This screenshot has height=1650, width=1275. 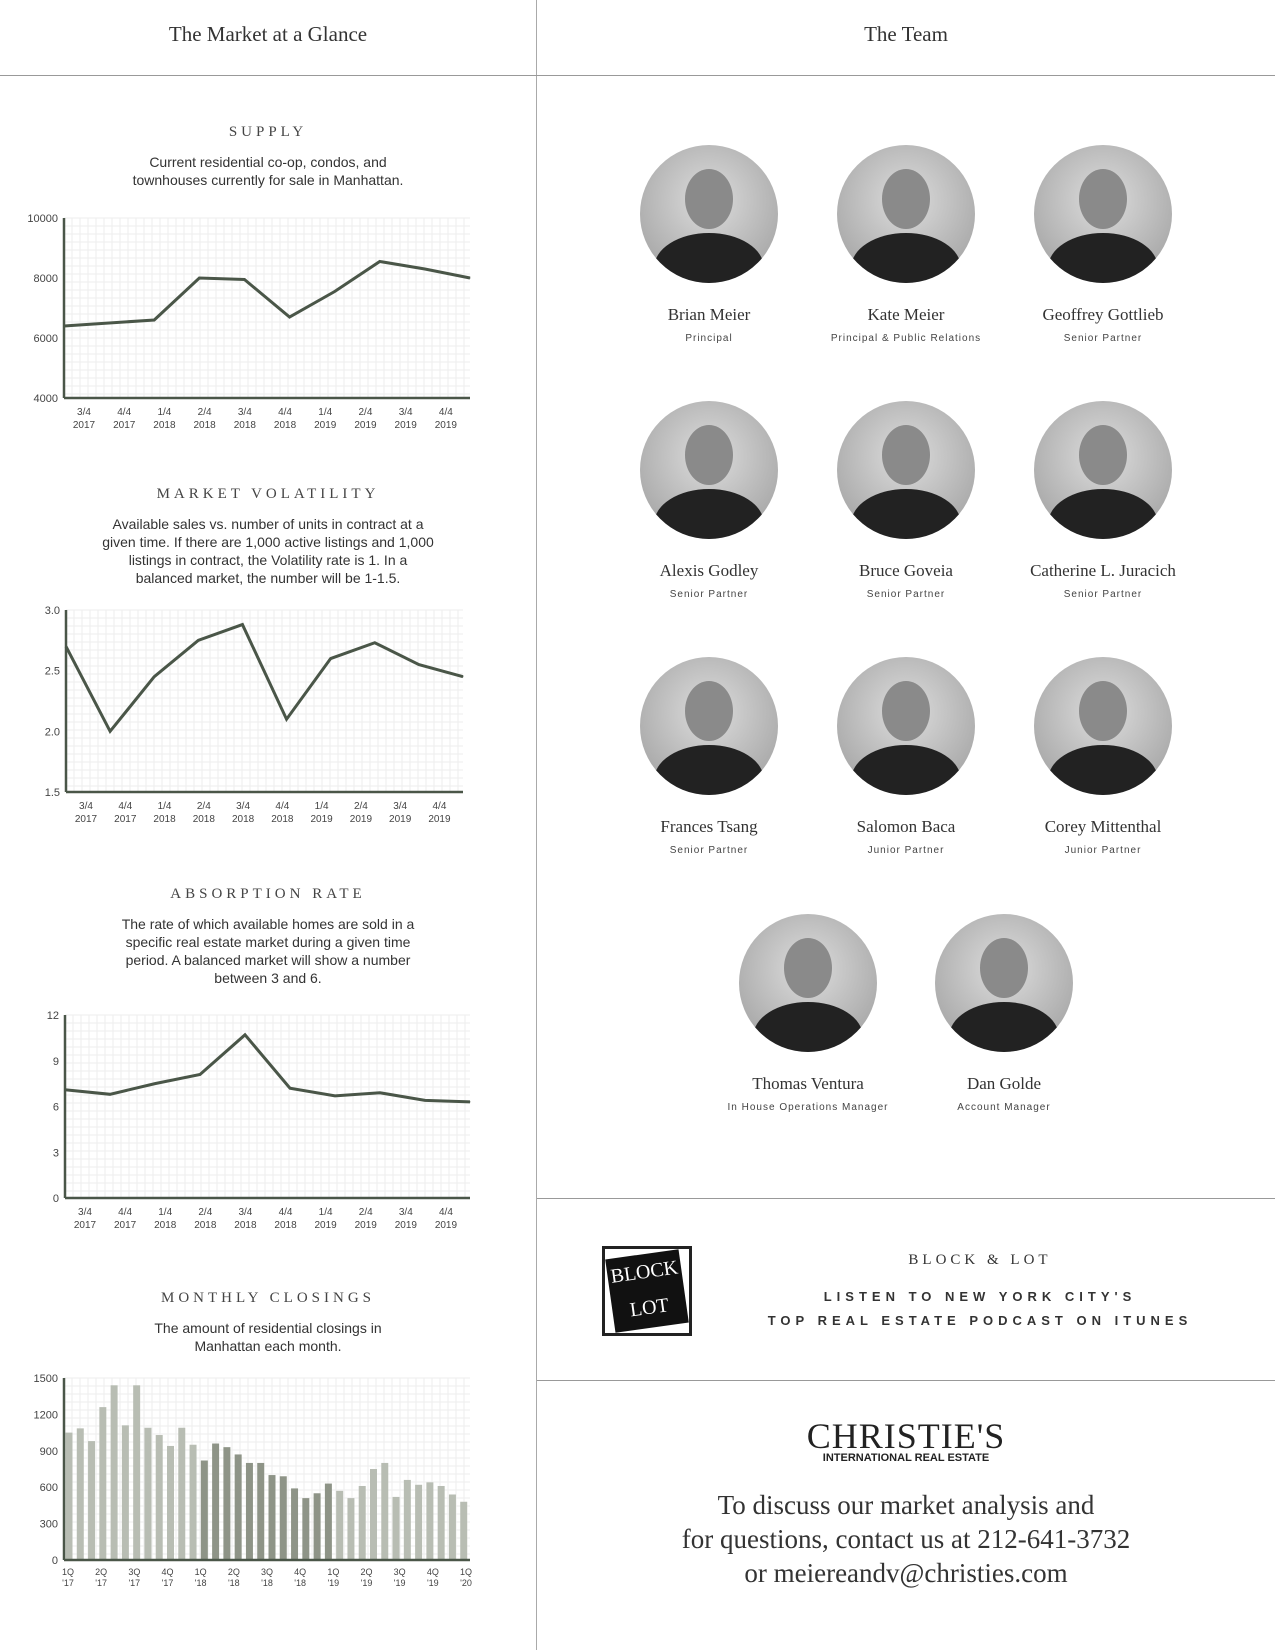 What do you see at coordinates (709, 500) in the screenshot?
I see `team-member: Alexis Godley Senior Partner` at bounding box center [709, 500].